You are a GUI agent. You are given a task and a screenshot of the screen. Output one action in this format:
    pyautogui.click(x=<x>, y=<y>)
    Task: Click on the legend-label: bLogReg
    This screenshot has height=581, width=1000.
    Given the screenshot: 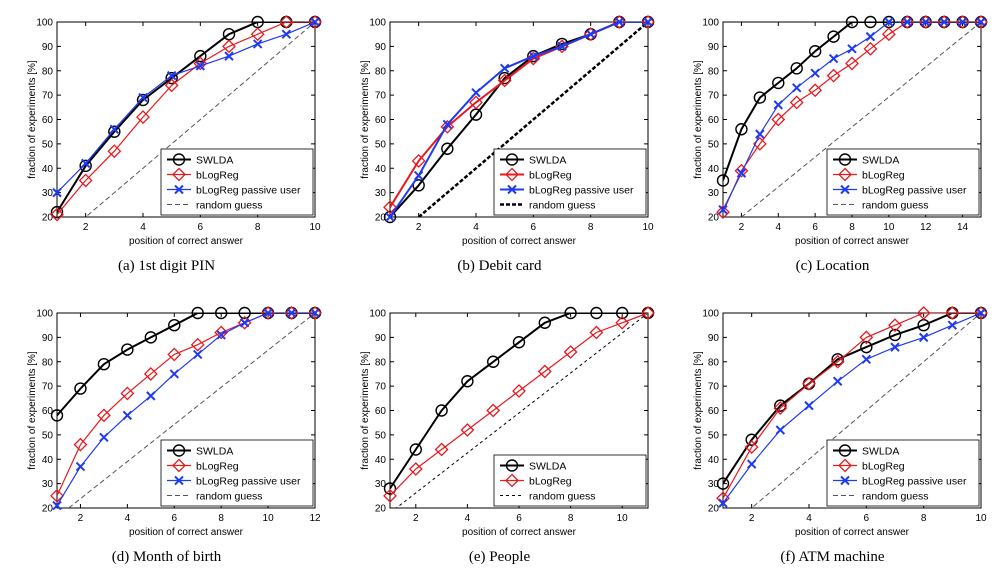 What is the action you would take?
    pyautogui.click(x=217, y=175)
    